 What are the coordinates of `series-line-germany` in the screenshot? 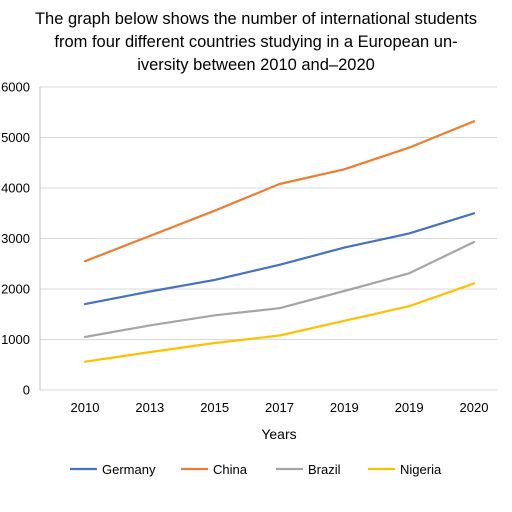 It's located at (279, 259).